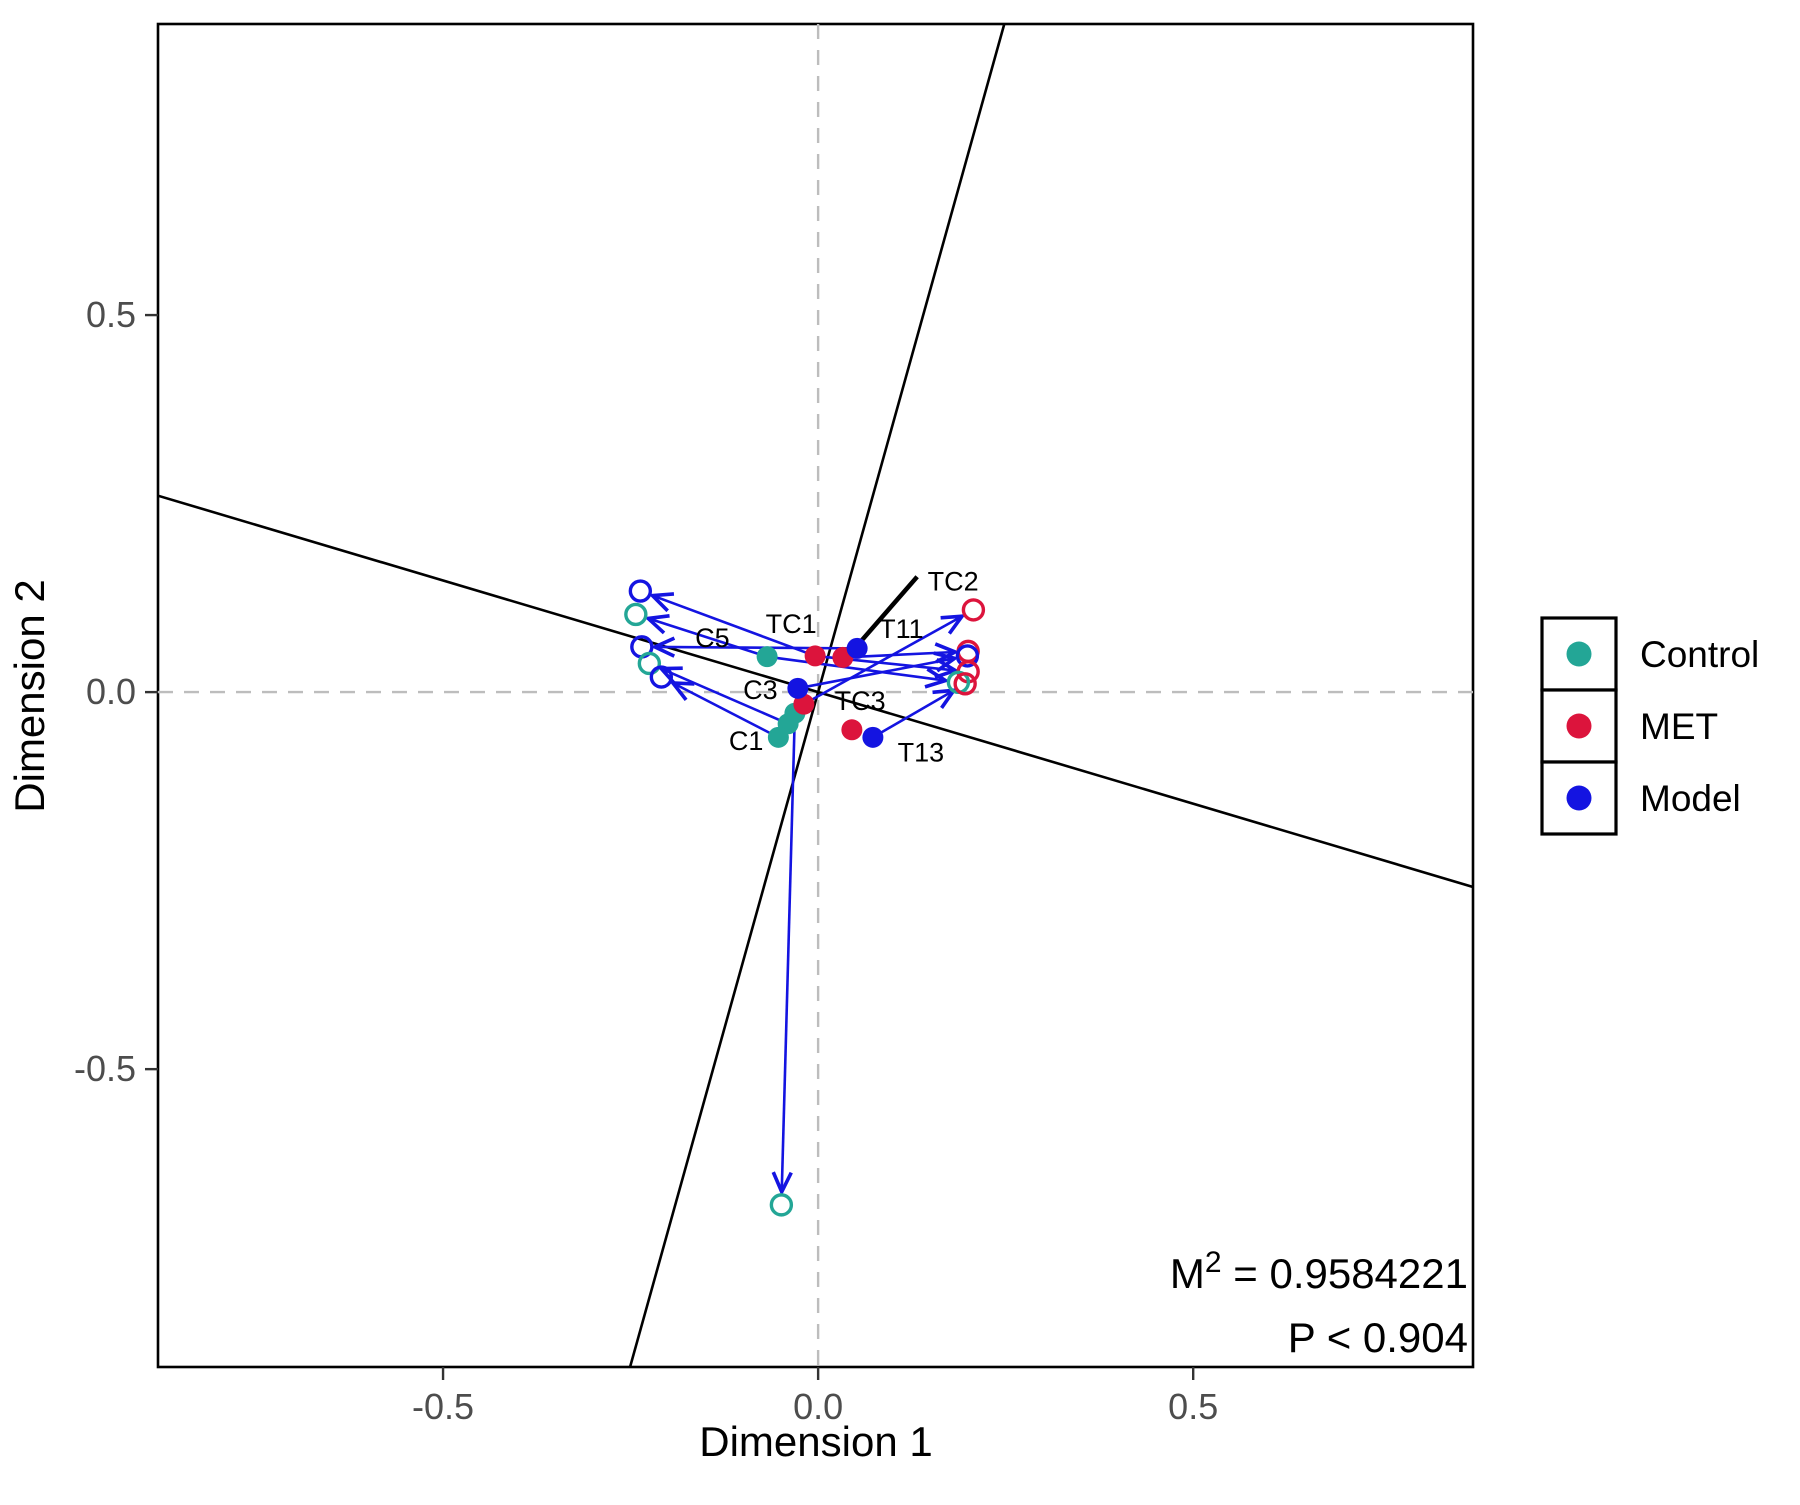 This screenshot has height=1505, width=1800. Describe the element at coordinates (953, 581) in the screenshot. I see `point-label-tc2: TC2` at that location.